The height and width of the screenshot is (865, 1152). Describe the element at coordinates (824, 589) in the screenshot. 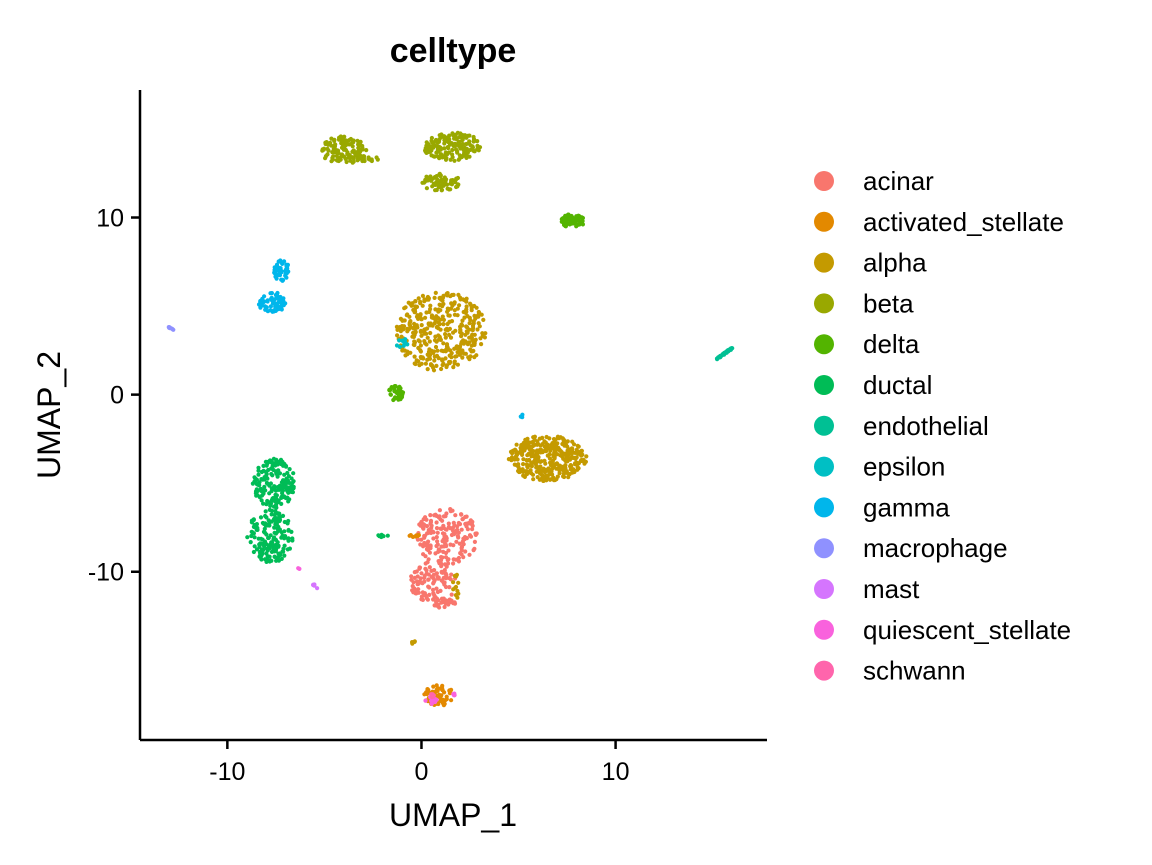

I see `legend-key` at that location.